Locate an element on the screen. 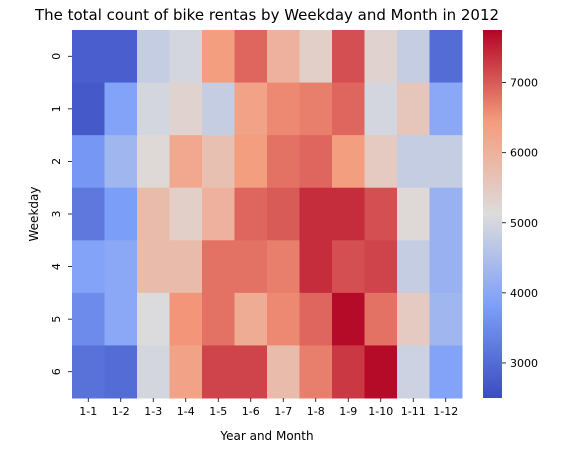 This screenshot has width=564, height=457. x-tick-label: 1-9 is located at coordinates (348, 411).